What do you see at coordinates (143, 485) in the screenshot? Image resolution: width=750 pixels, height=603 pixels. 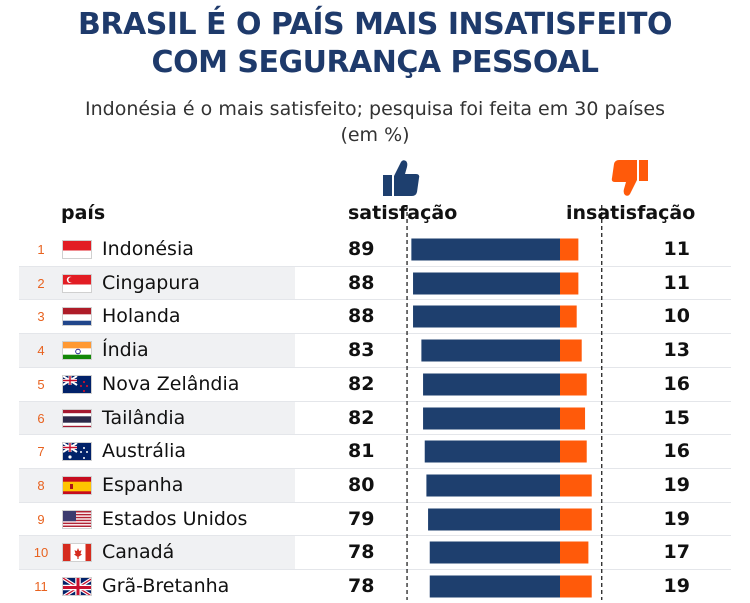 I see `country-label: Espanha` at bounding box center [143, 485].